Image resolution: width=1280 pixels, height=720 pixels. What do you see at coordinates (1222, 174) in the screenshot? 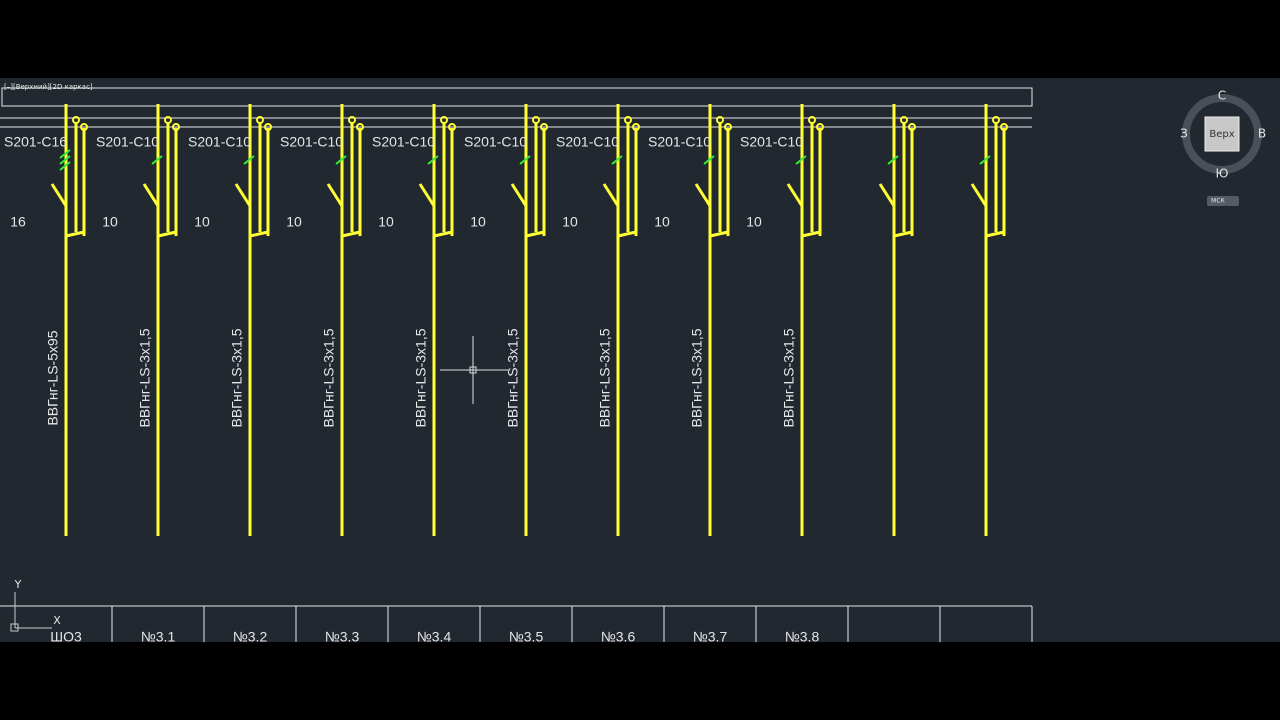
I see `viewcube-south: Ю` at bounding box center [1222, 174].